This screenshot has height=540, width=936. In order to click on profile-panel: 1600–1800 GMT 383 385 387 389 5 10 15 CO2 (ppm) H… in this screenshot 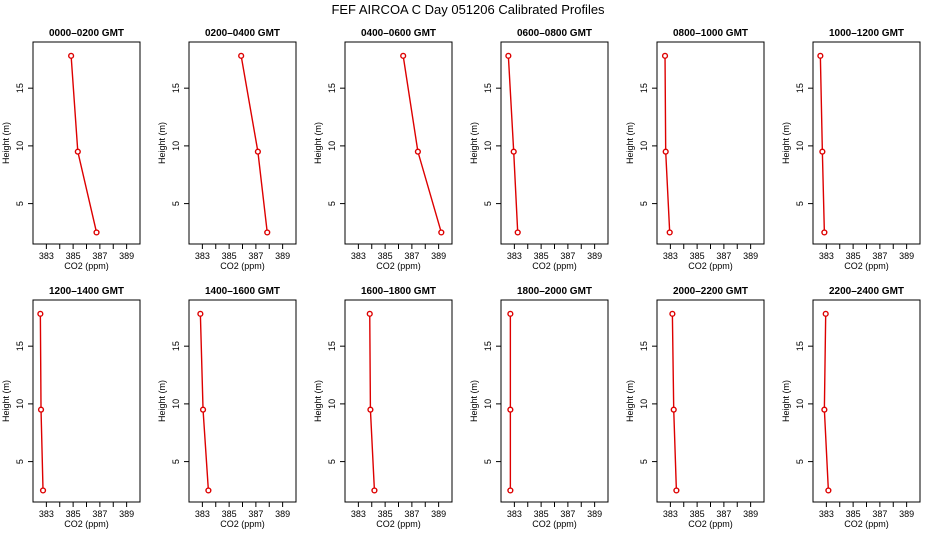, I will do `click(383, 407)`.